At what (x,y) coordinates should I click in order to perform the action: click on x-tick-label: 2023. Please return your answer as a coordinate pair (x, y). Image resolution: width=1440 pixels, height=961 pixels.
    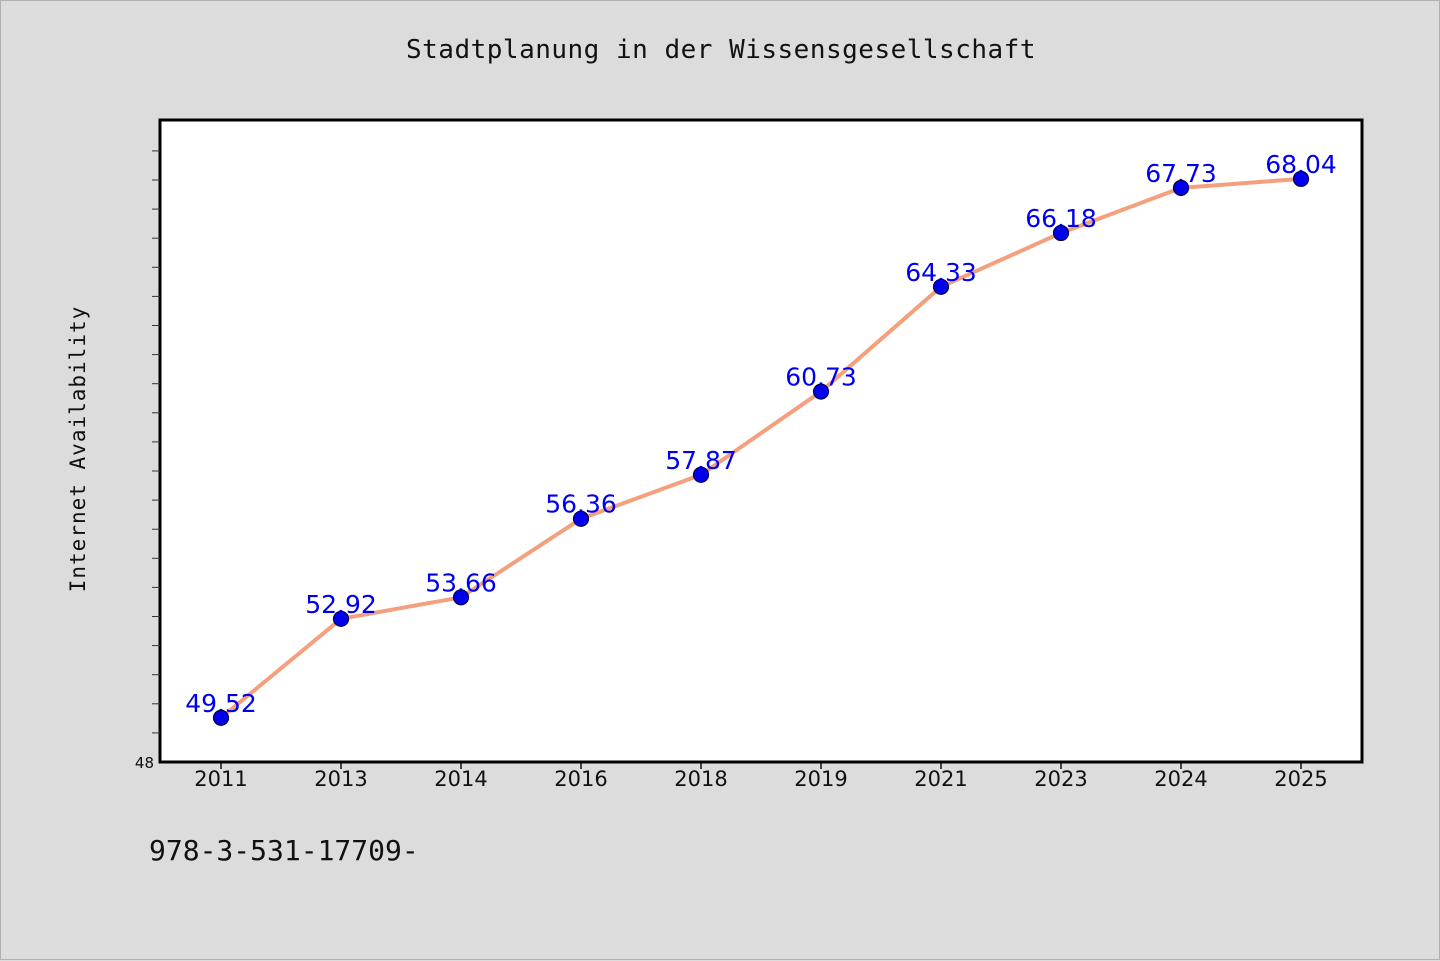
    Looking at the image, I should click on (1060, 779).